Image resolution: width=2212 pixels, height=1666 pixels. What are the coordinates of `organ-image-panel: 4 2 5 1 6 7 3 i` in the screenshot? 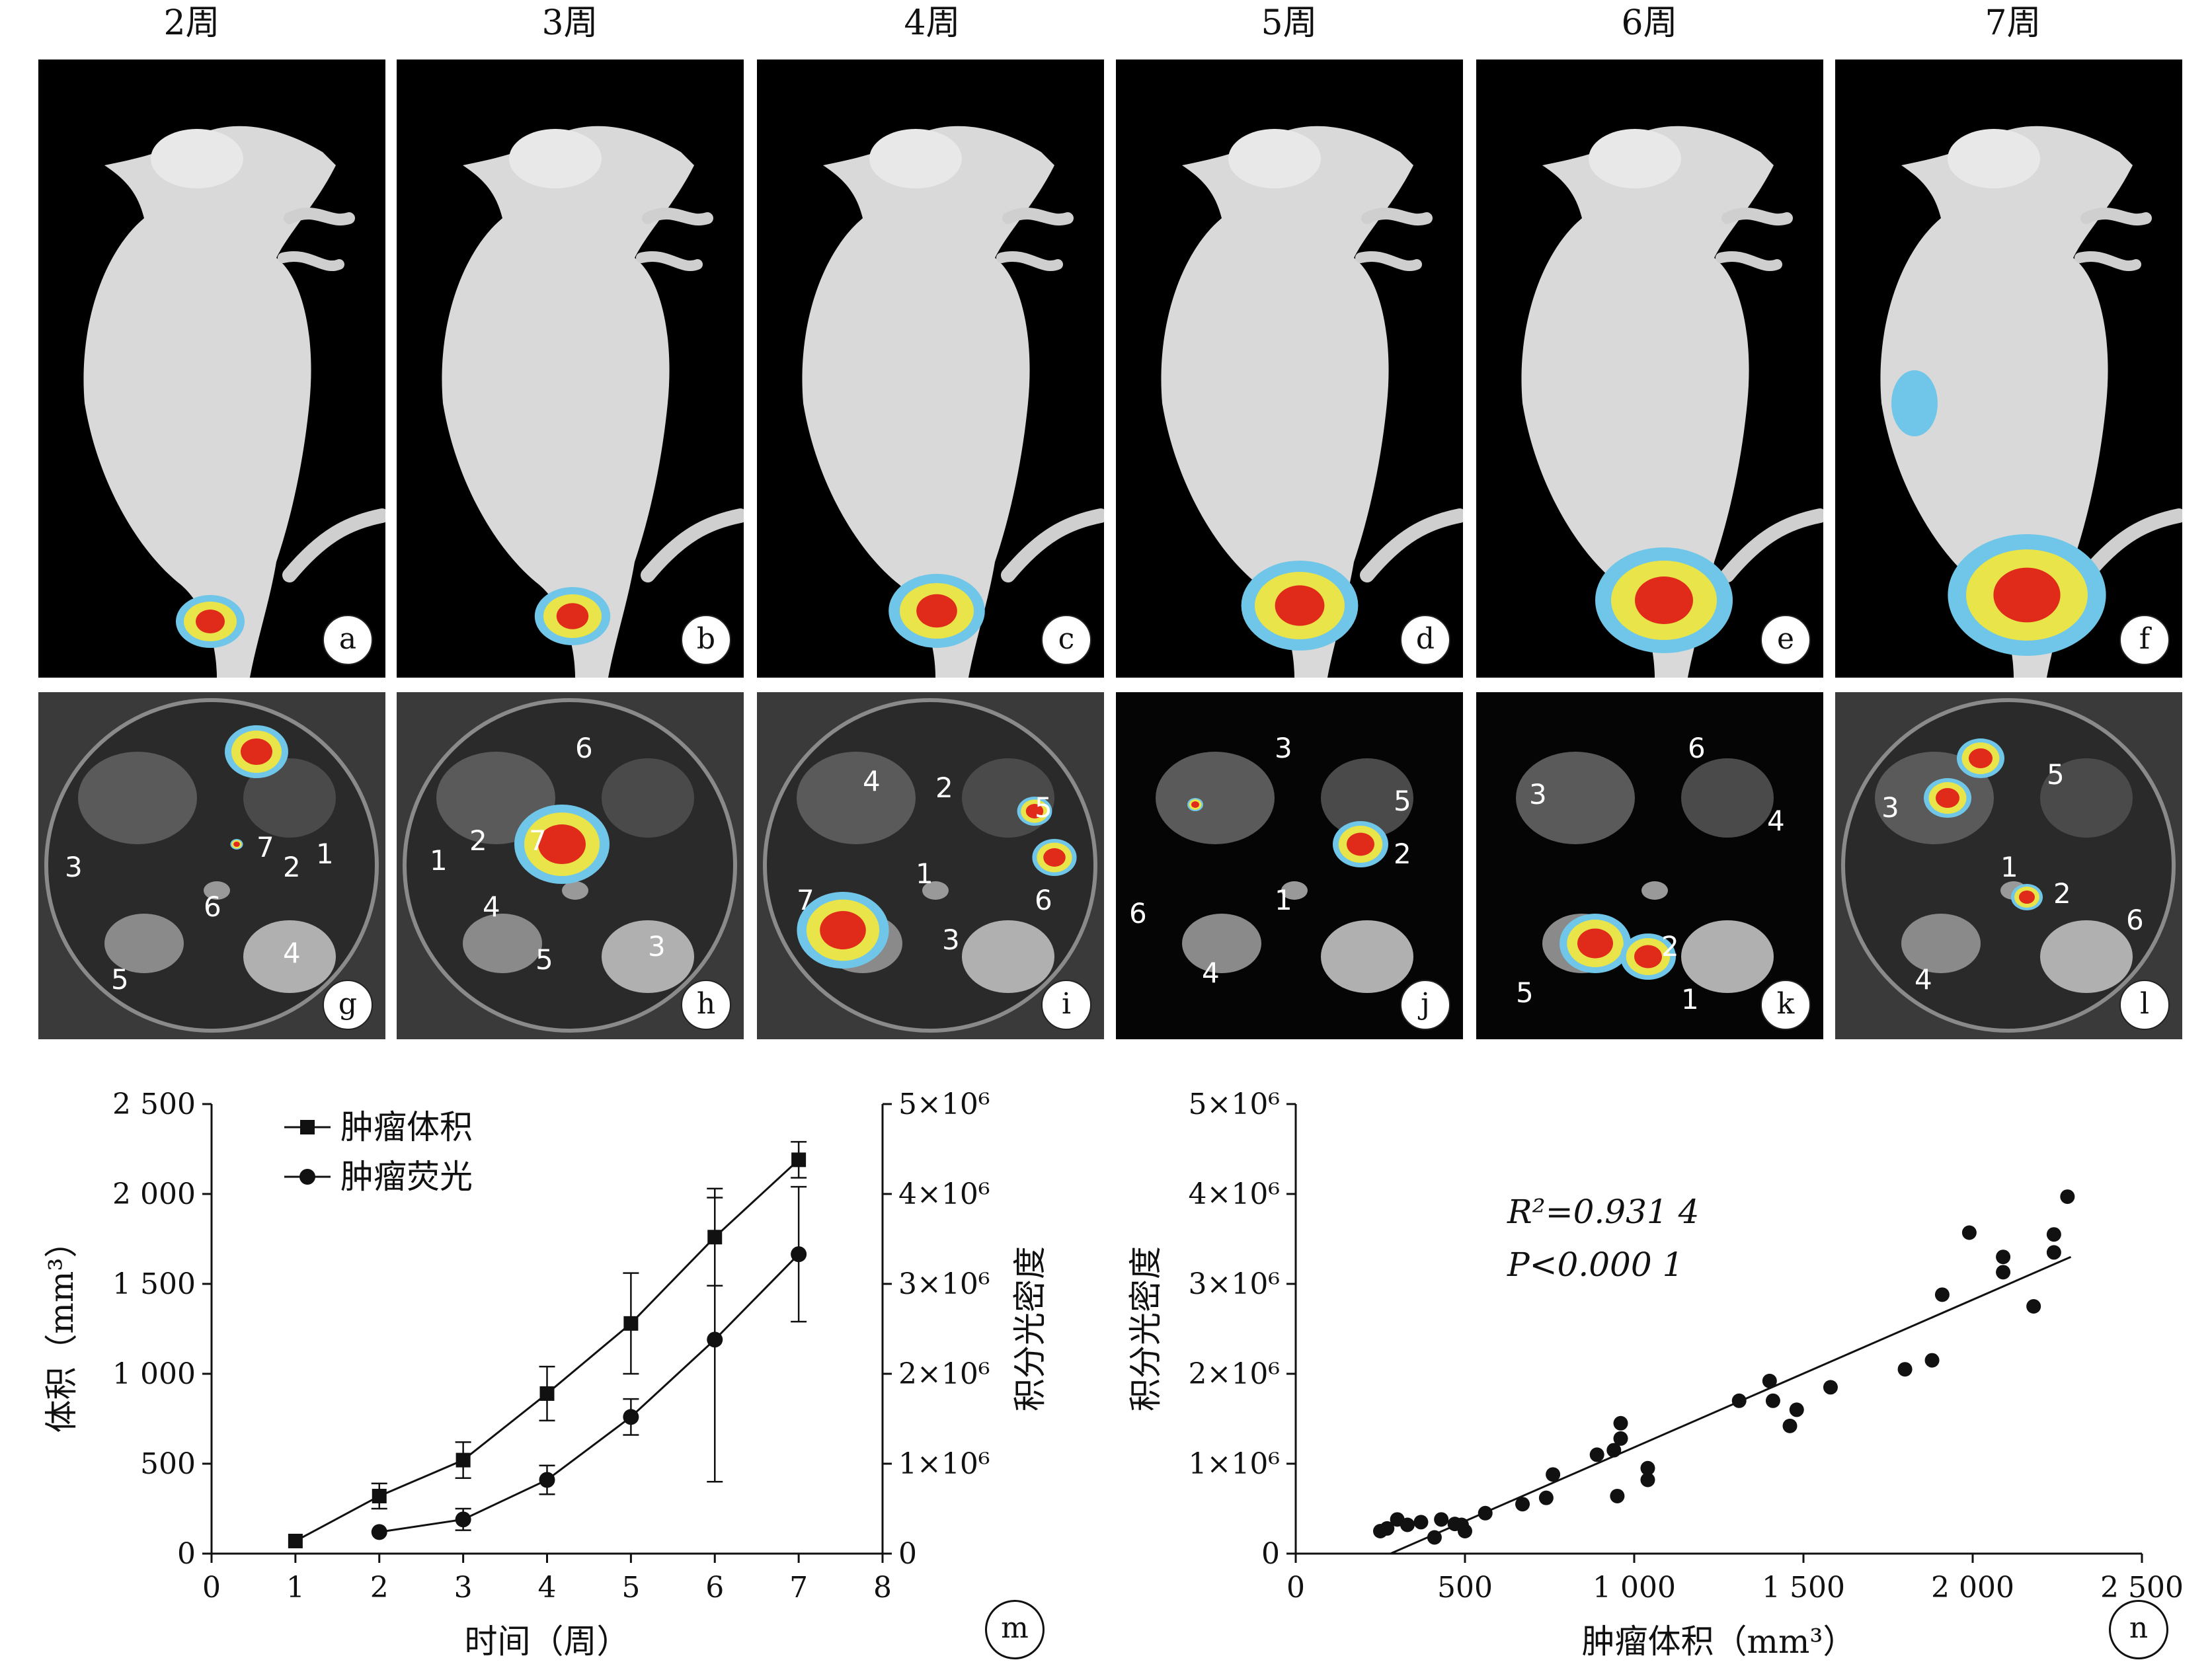 It's located at (930, 865).